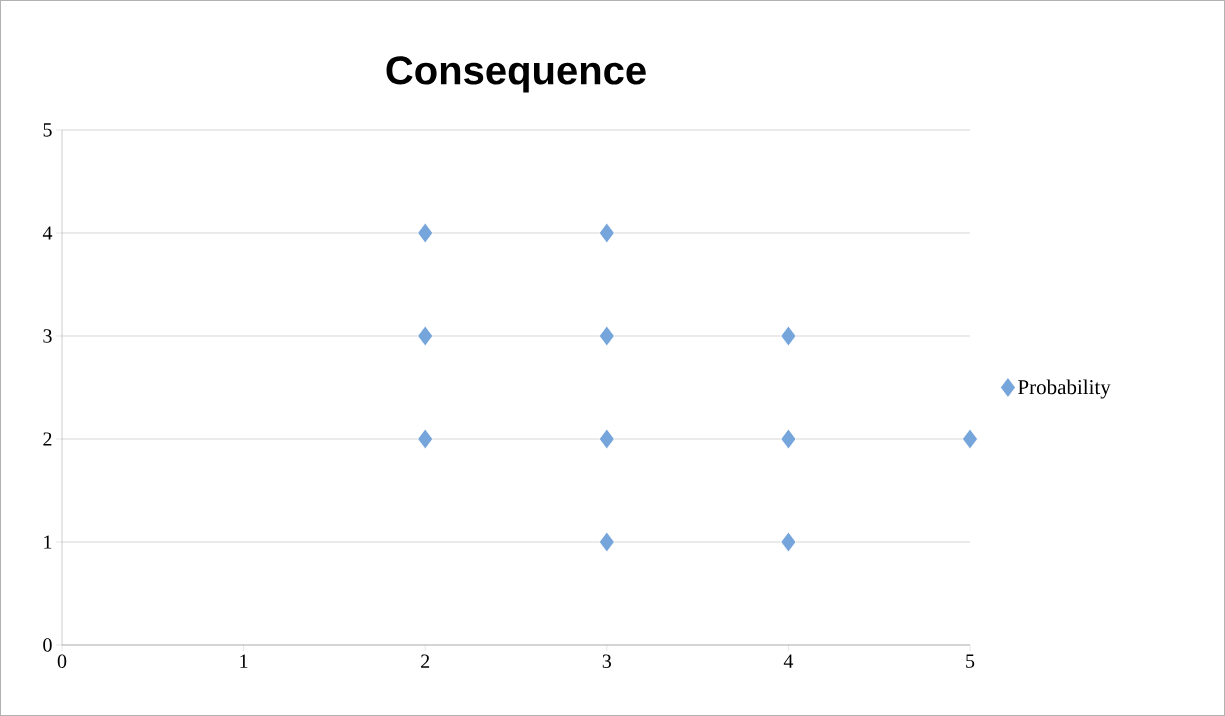 This screenshot has height=716, width=1225. I want to click on x-tick-label: 5, so click(970, 661).